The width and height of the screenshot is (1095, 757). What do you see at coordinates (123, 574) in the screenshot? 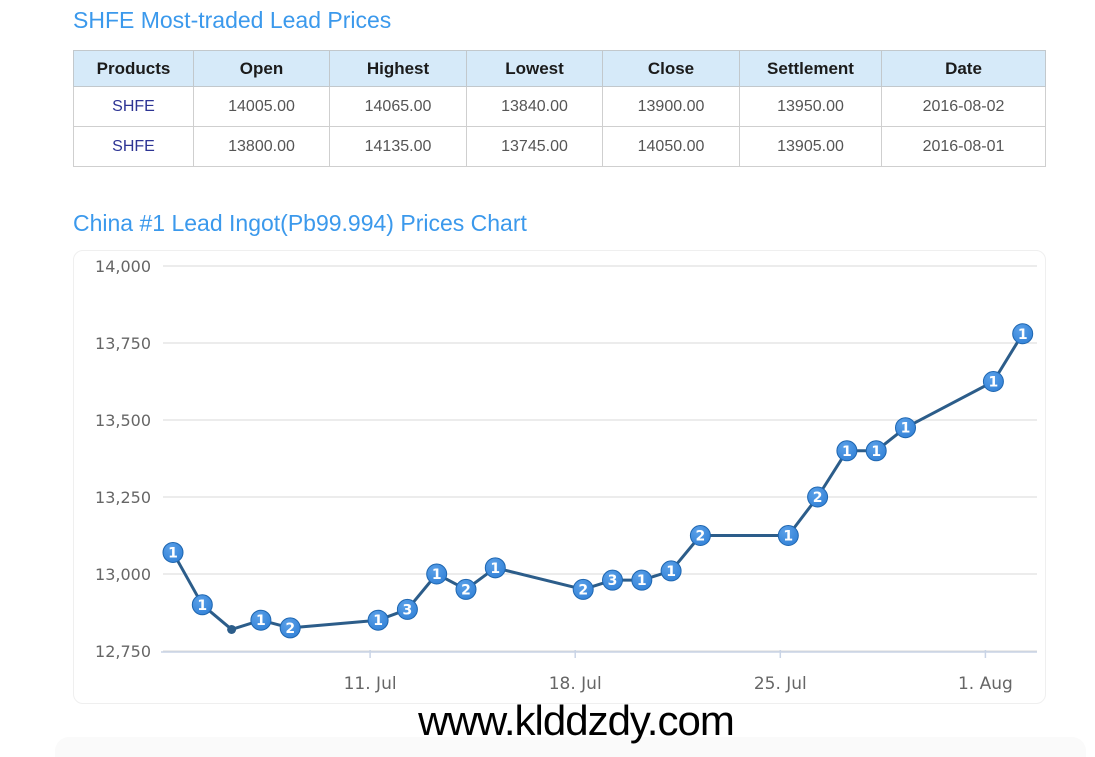
I see `y-axis-label: 13,000` at bounding box center [123, 574].